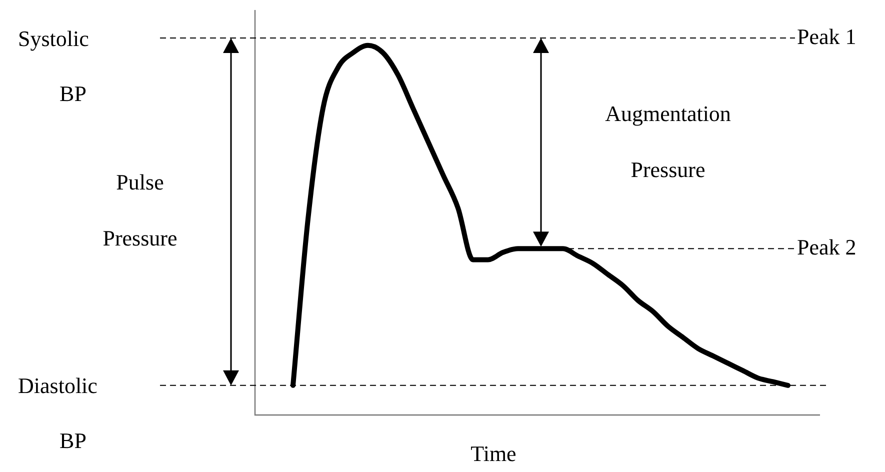 The image size is (885, 472). I want to click on text: Pulse Pressure, so click(140, 209).